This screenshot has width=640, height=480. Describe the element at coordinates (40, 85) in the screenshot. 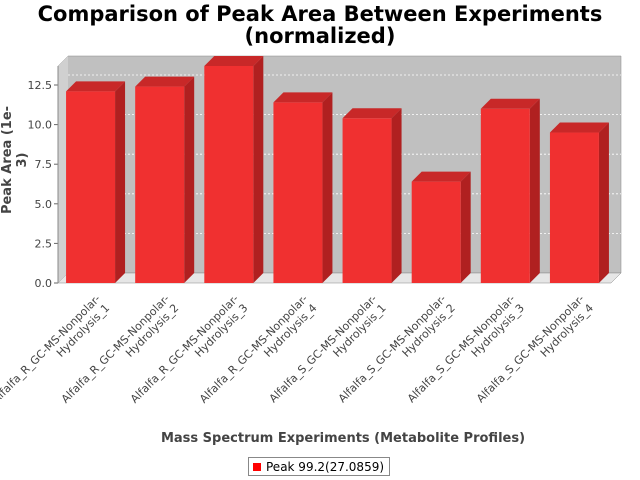

I see `y-tick-label: 12.5` at that location.